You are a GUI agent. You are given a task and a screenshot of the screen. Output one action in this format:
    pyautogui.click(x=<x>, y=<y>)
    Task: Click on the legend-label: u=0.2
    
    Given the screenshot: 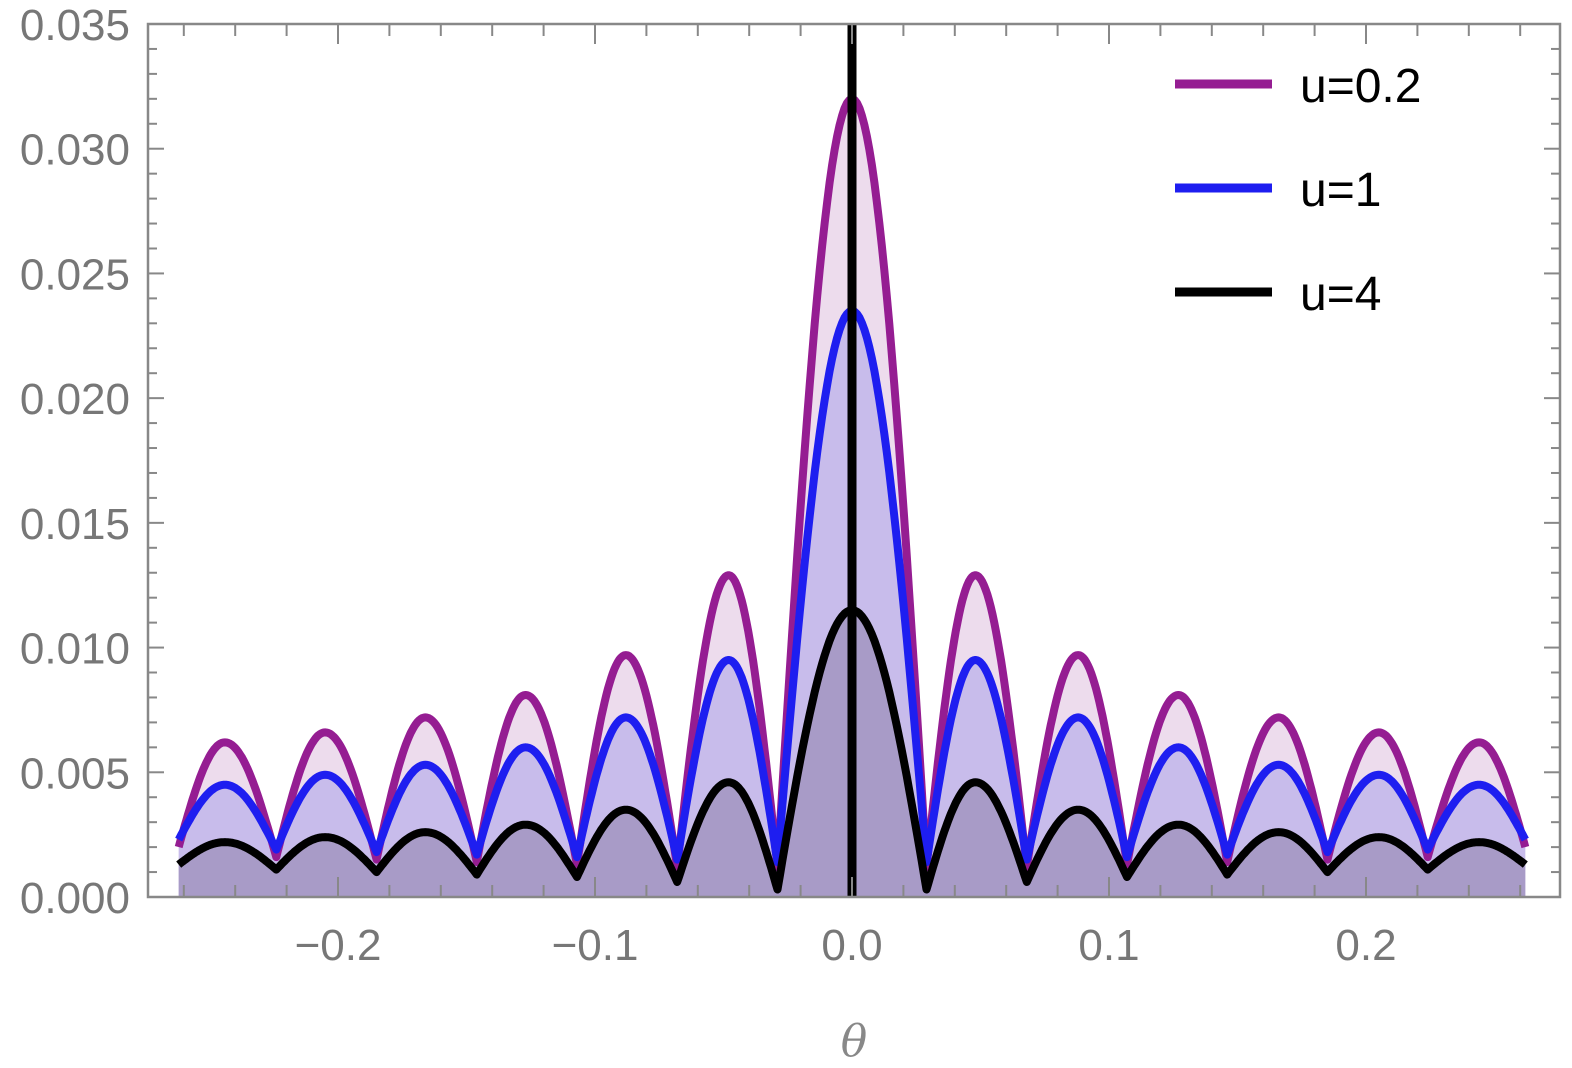 What is the action you would take?
    pyautogui.click(x=1360, y=86)
    